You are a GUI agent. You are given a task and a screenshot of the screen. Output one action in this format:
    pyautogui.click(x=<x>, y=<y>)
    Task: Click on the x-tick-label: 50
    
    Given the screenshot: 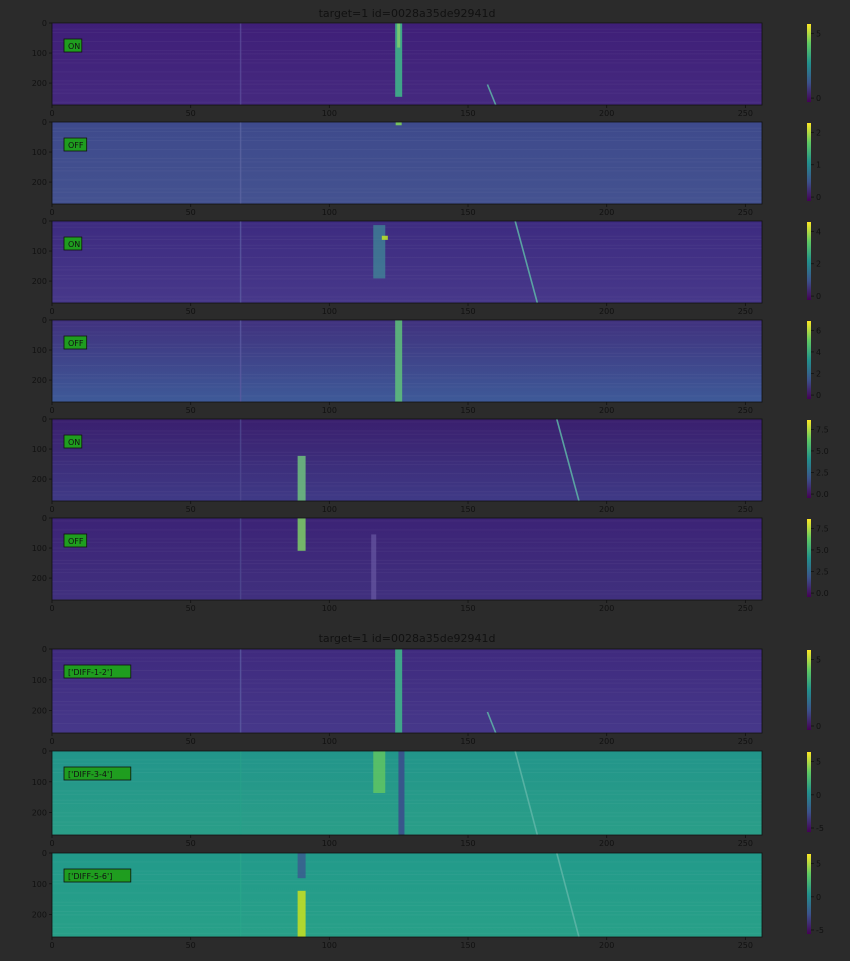 What is the action you would take?
    pyautogui.click(x=191, y=608)
    